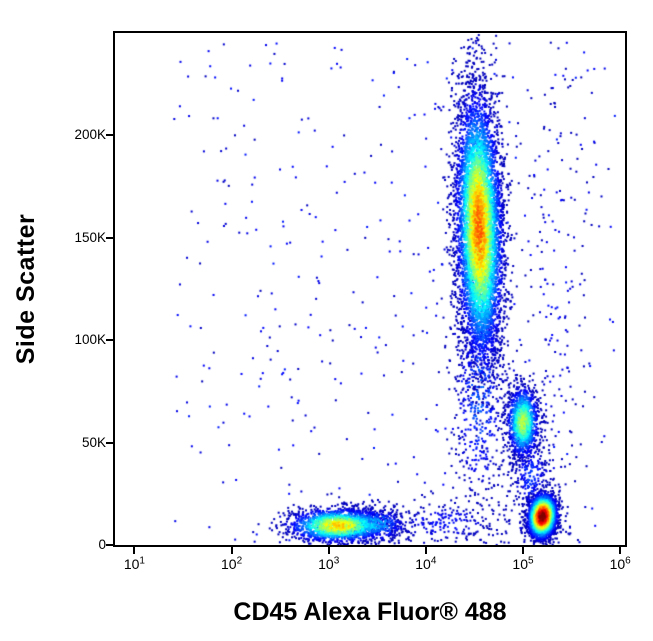  What do you see at coordinates (620, 563) in the screenshot?
I see `x-tick-label: 10⁶` at bounding box center [620, 563].